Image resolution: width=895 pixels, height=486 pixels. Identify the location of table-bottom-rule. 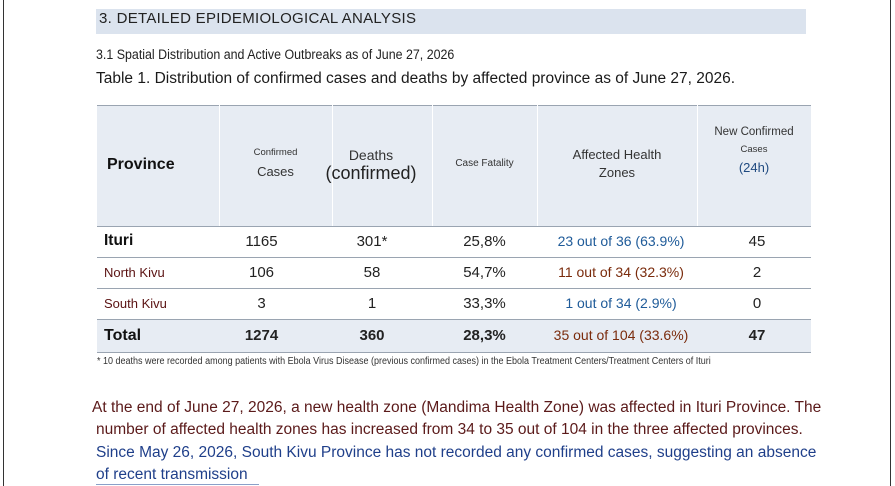
(454, 352).